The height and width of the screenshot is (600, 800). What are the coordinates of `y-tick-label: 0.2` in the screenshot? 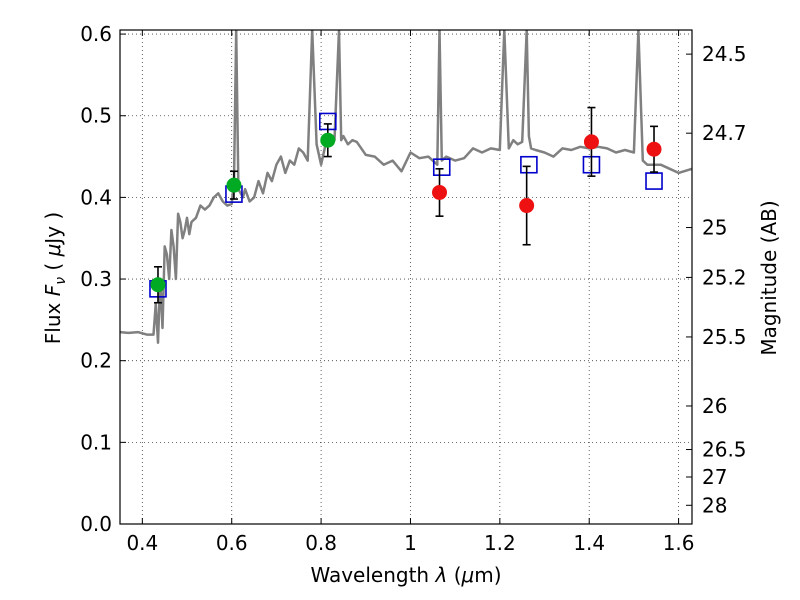 It's located at (96, 361).